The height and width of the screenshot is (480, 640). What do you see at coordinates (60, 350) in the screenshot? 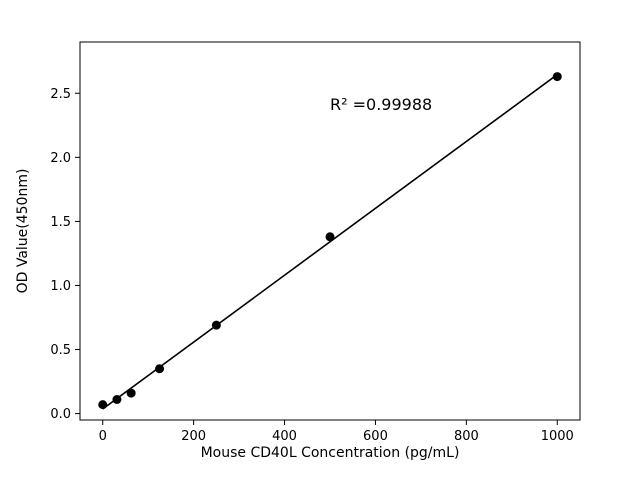
I see `y-tick-label: 0.5` at bounding box center [60, 350].